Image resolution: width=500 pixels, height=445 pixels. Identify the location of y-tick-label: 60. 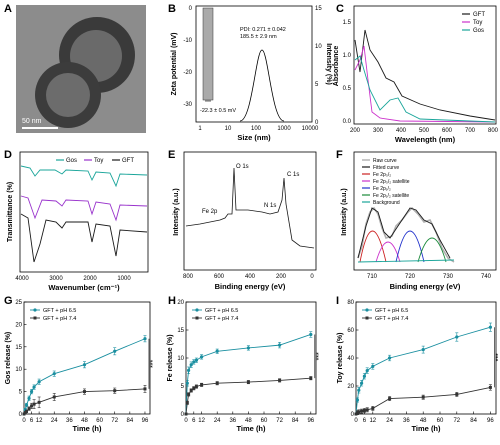
(350, 331).